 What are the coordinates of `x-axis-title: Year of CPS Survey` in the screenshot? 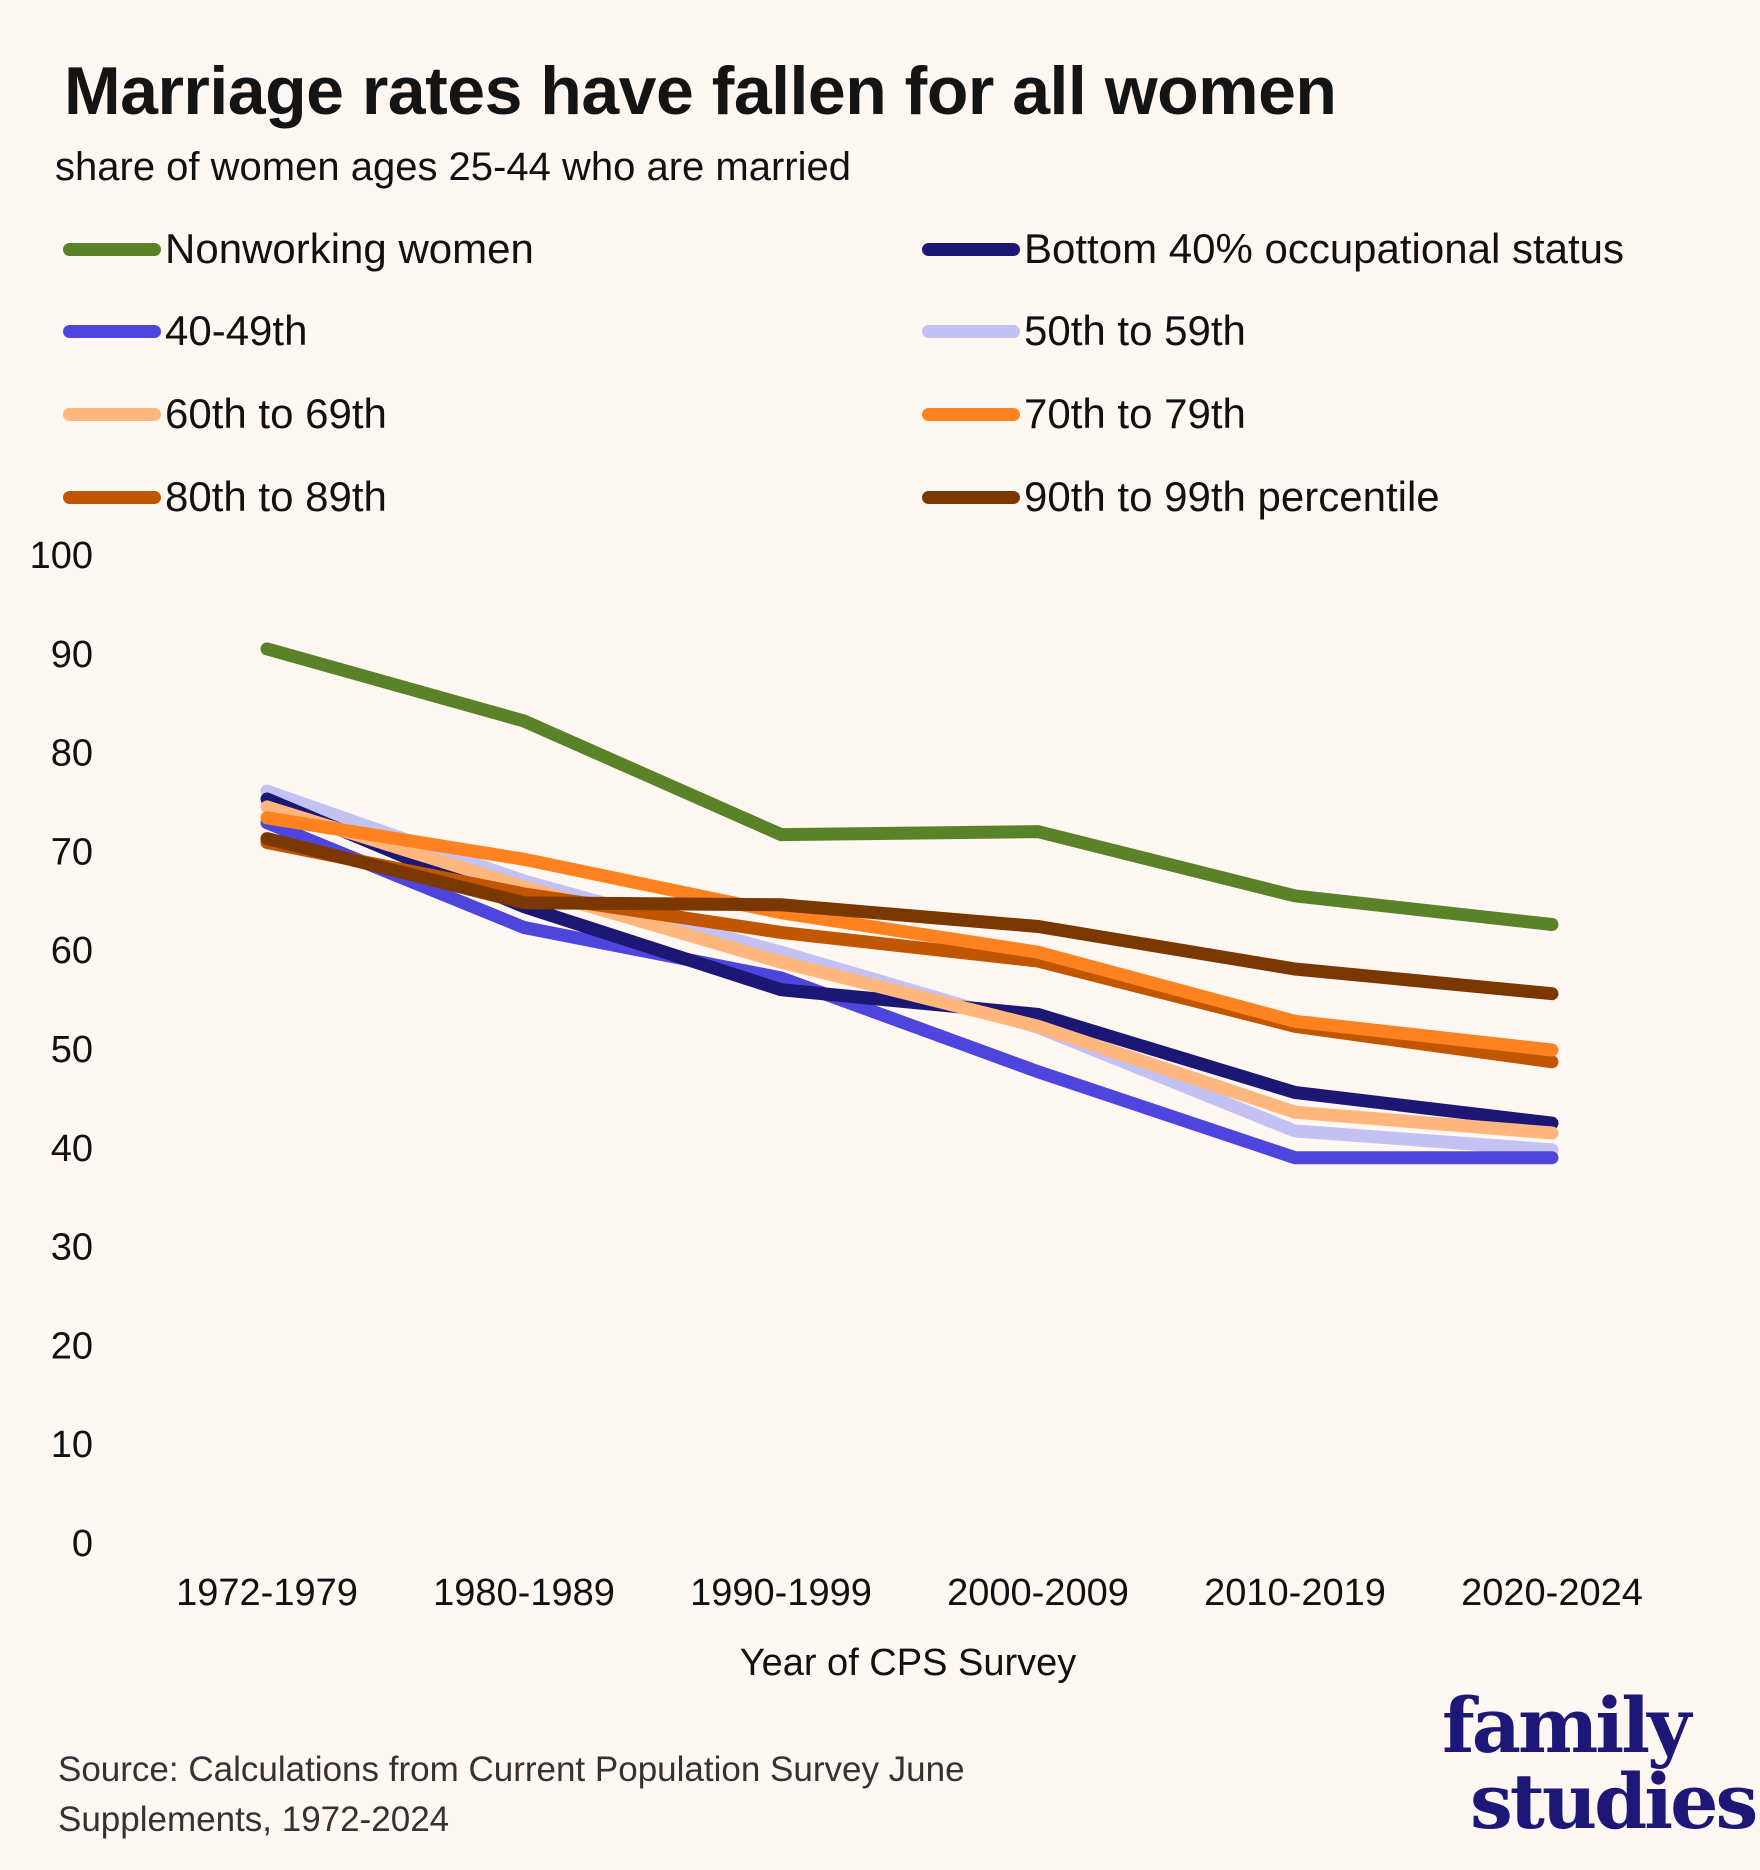 It's located at (908, 1663).